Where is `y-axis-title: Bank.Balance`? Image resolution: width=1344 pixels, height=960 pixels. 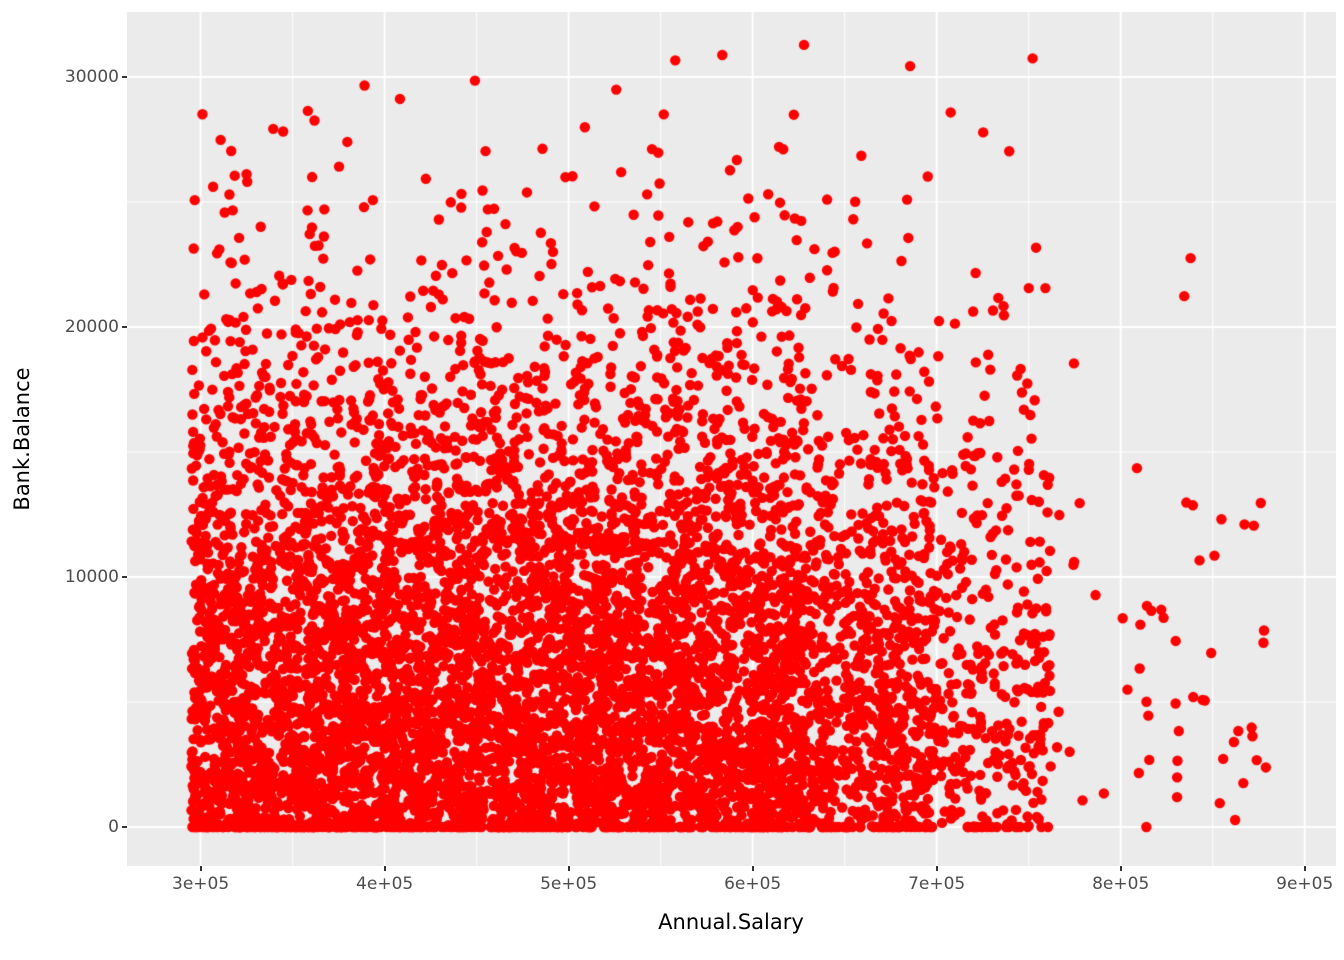
y-axis-title: Bank.Balance is located at coordinates (22, 439).